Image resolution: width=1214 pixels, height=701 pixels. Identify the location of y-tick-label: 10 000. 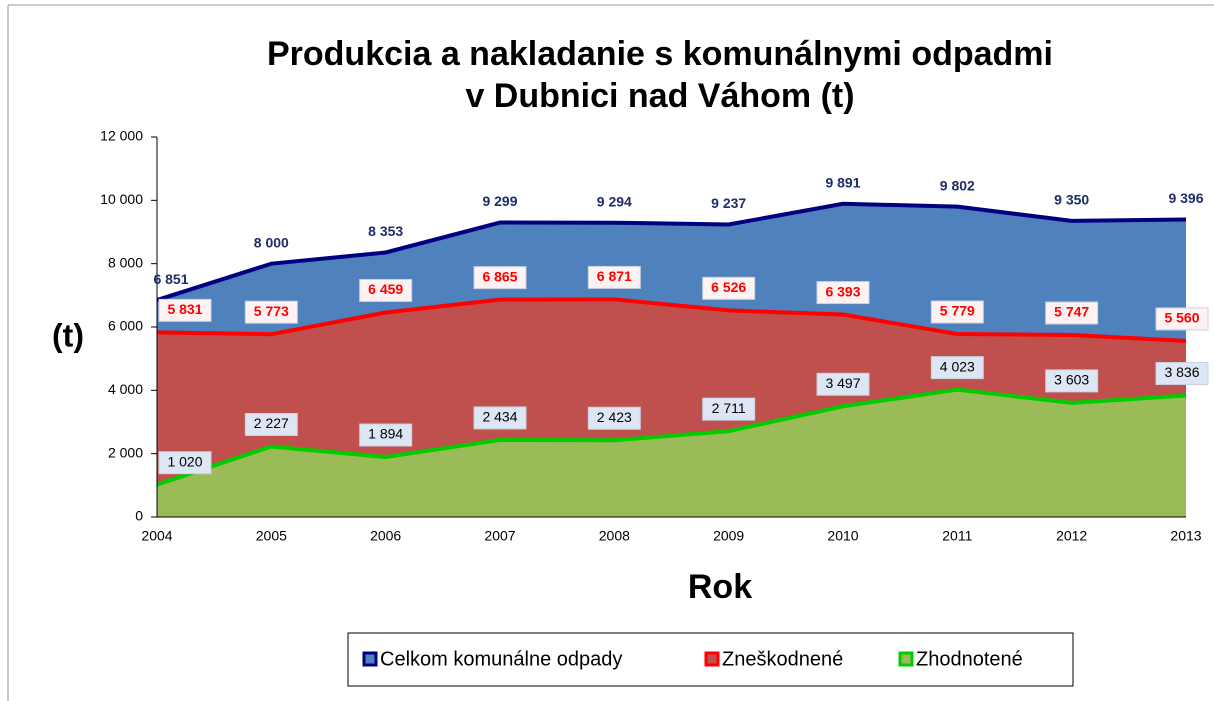
(121, 199).